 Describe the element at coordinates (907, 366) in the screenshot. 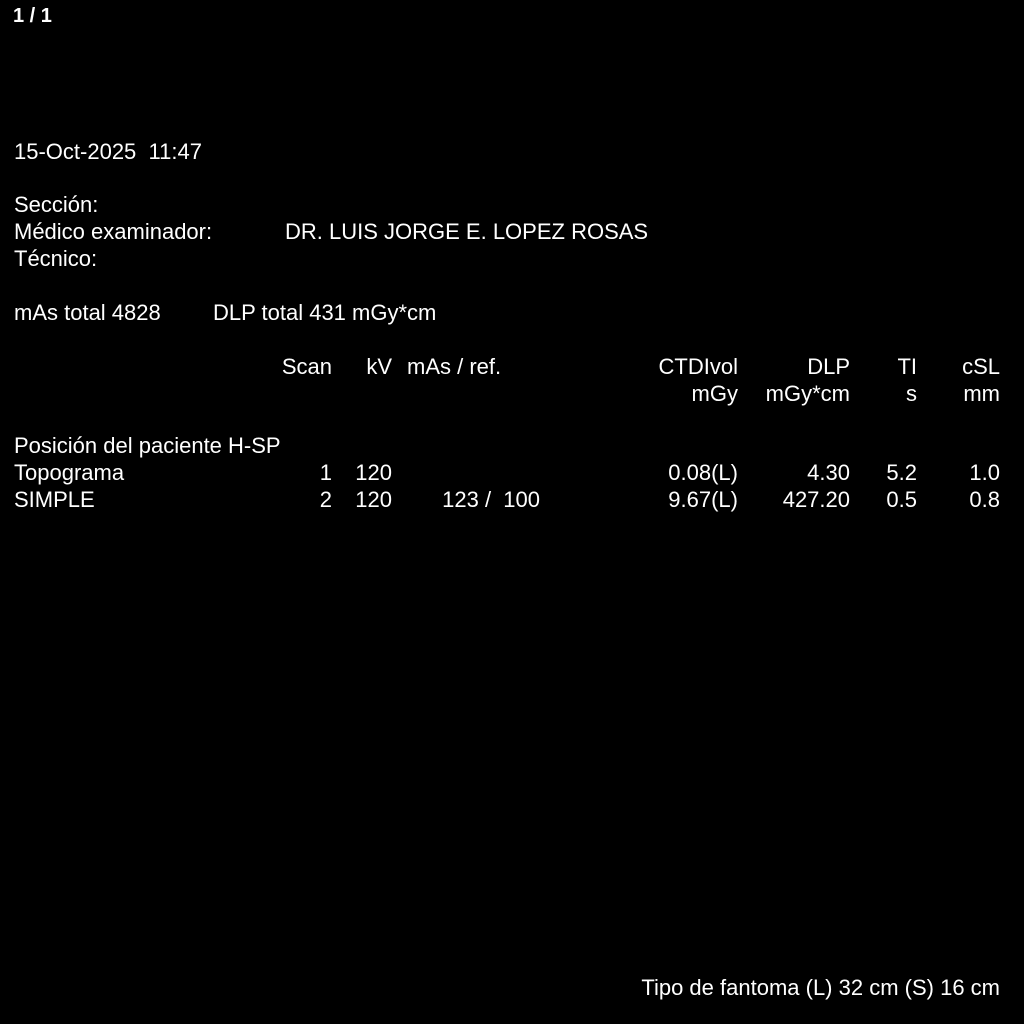

I see `col-header-ti: TI` at that location.